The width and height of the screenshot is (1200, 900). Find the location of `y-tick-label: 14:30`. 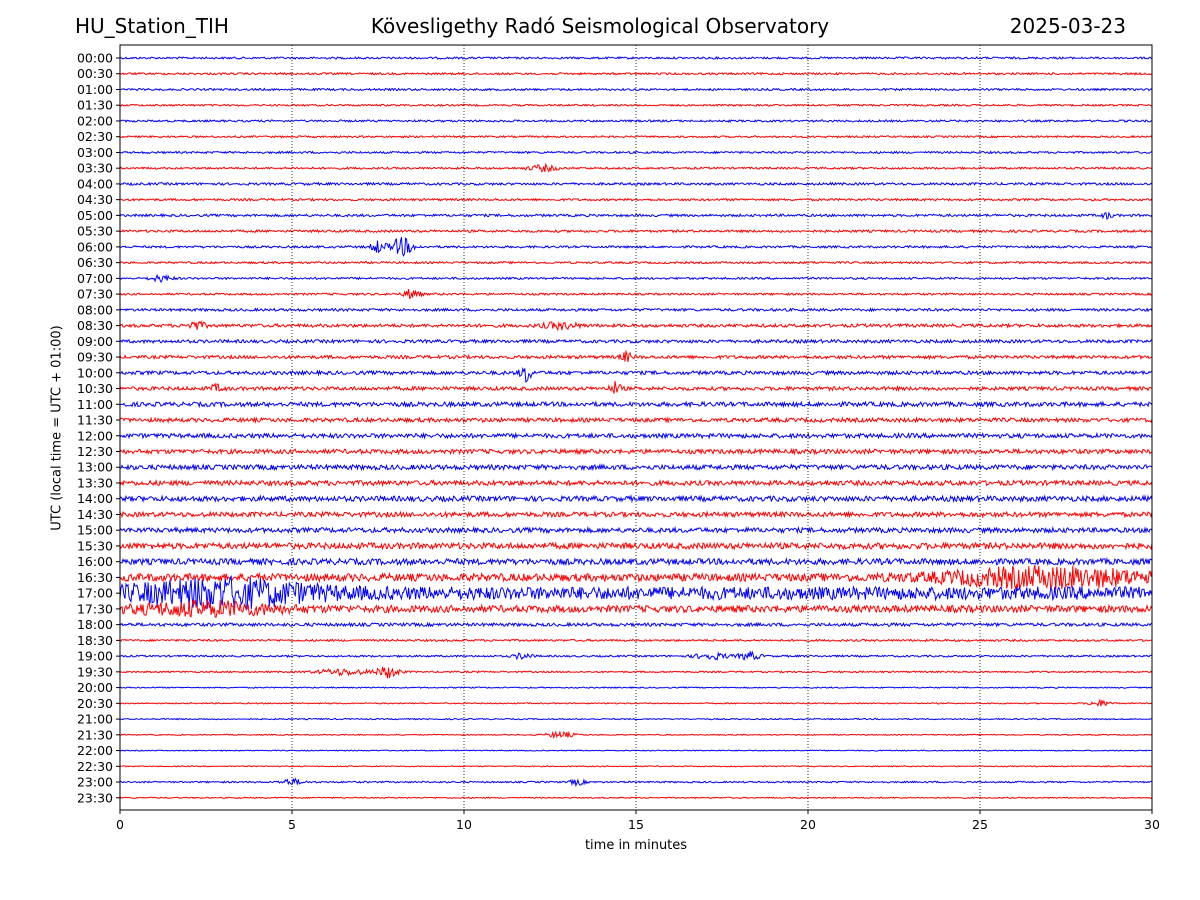

y-tick-label: 14:30 is located at coordinates (95, 514).